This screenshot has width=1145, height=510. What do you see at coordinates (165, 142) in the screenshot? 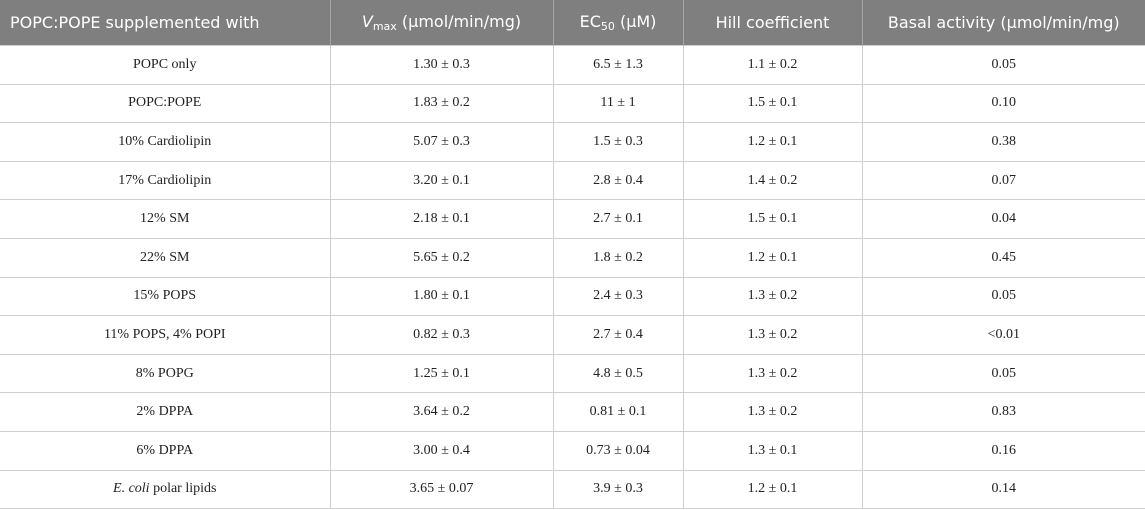
I see `table-cell: 10% Cardiolipin` at bounding box center [165, 142].